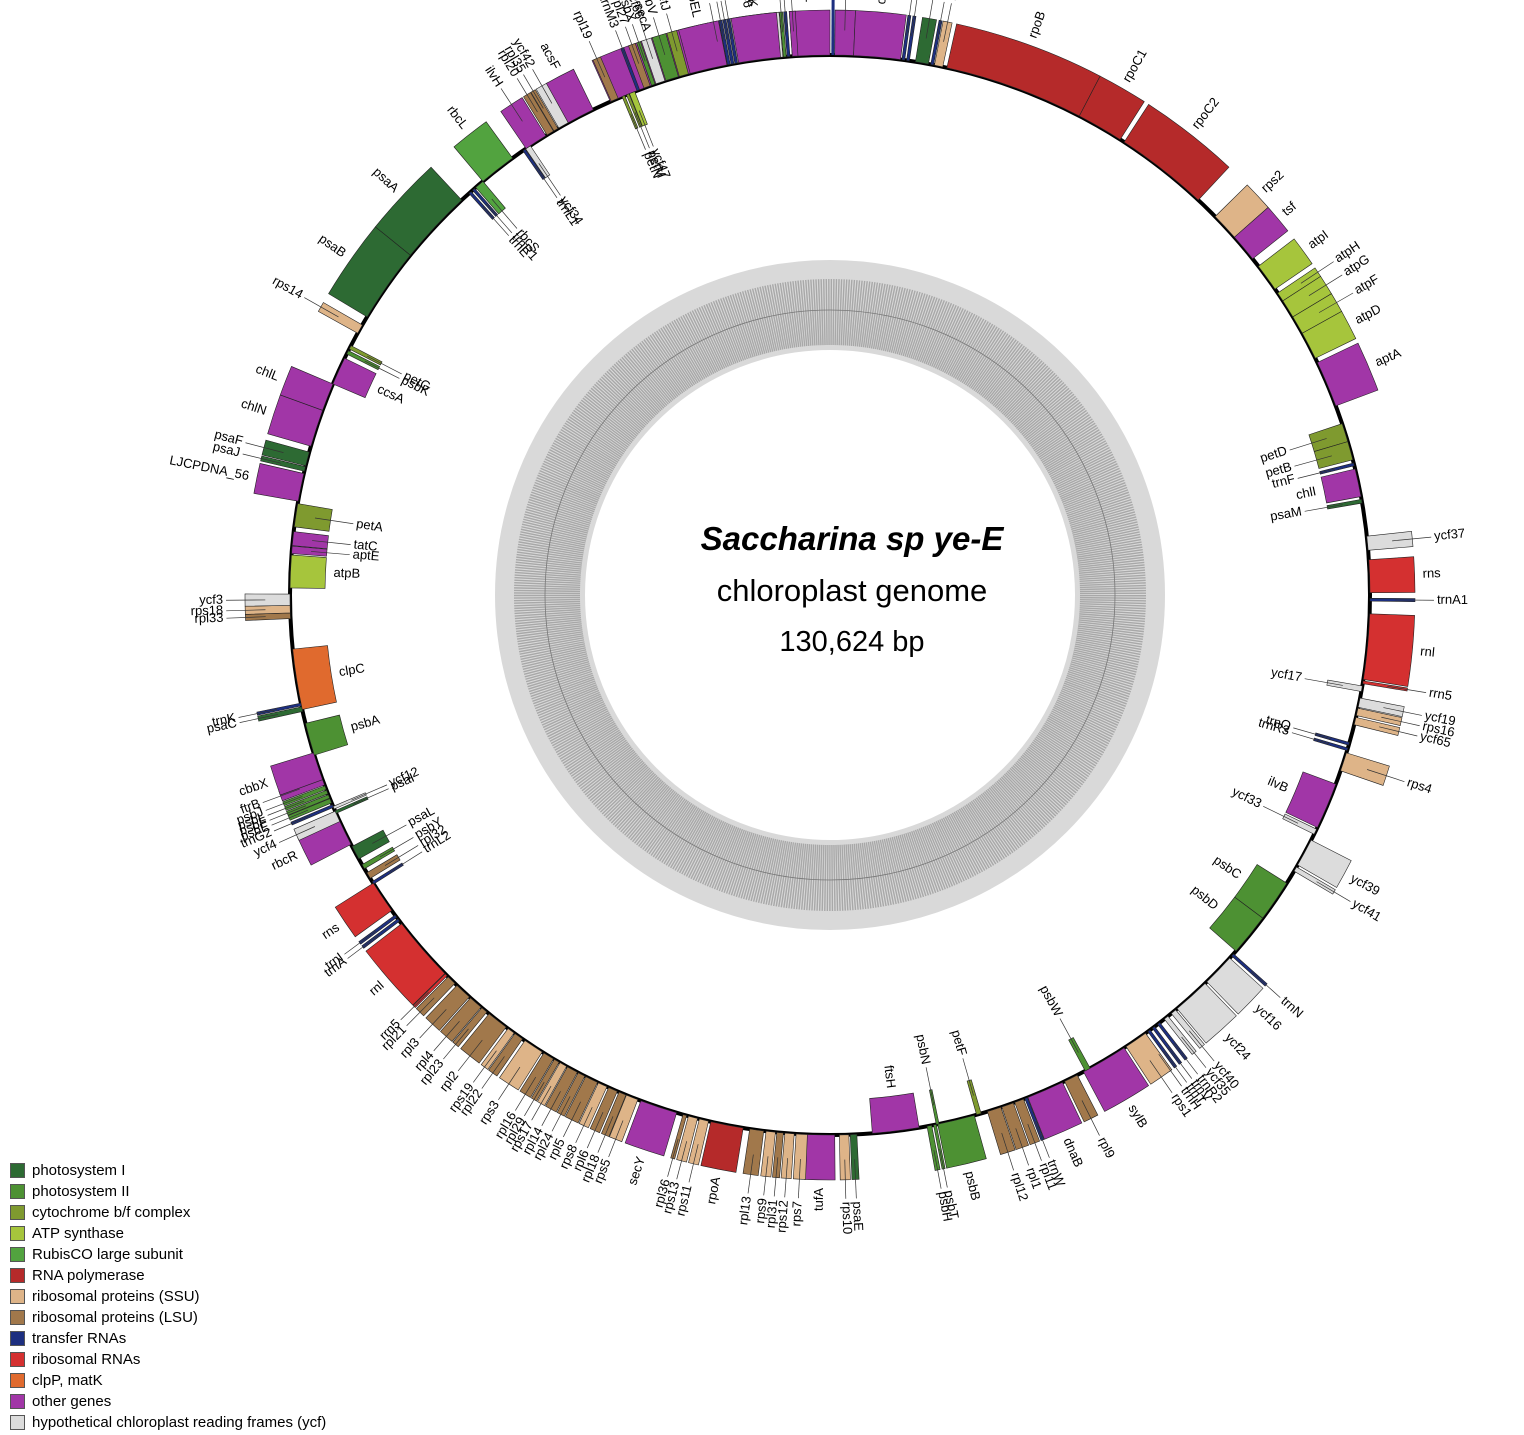 The height and width of the screenshot is (1435, 1524). What do you see at coordinates (1134, 65) in the screenshot?
I see `gene-label-rpoC1: rpoC1` at bounding box center [1134, 65].